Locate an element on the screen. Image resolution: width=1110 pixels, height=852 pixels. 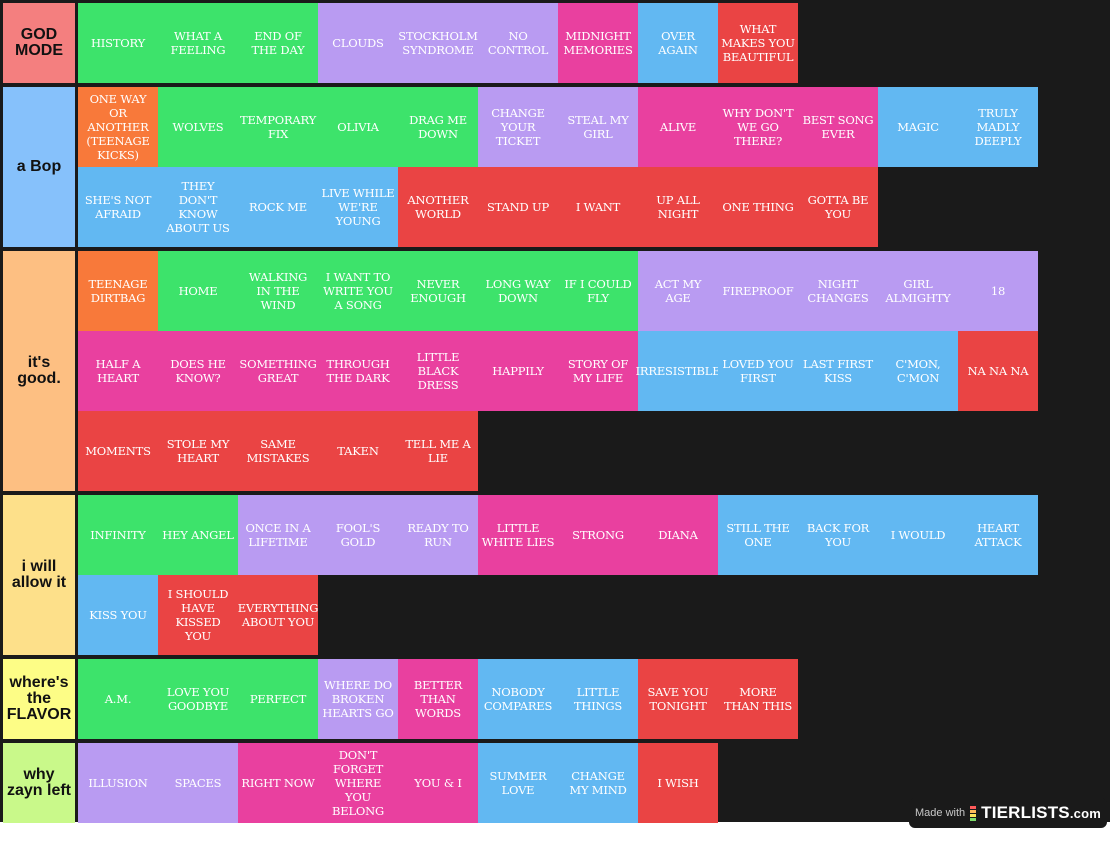
tier-item: LITTLE WHITE LIES is located at coordinates (518, 535).